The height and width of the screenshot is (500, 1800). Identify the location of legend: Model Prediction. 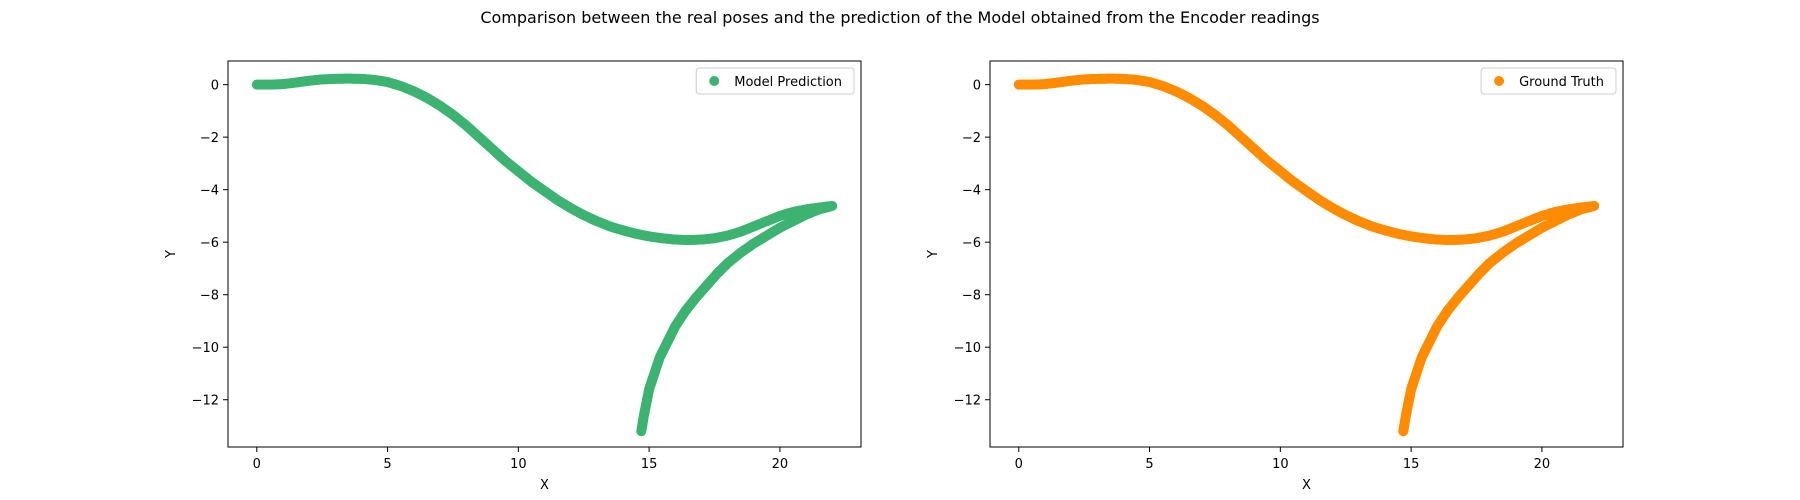
(775, 81).